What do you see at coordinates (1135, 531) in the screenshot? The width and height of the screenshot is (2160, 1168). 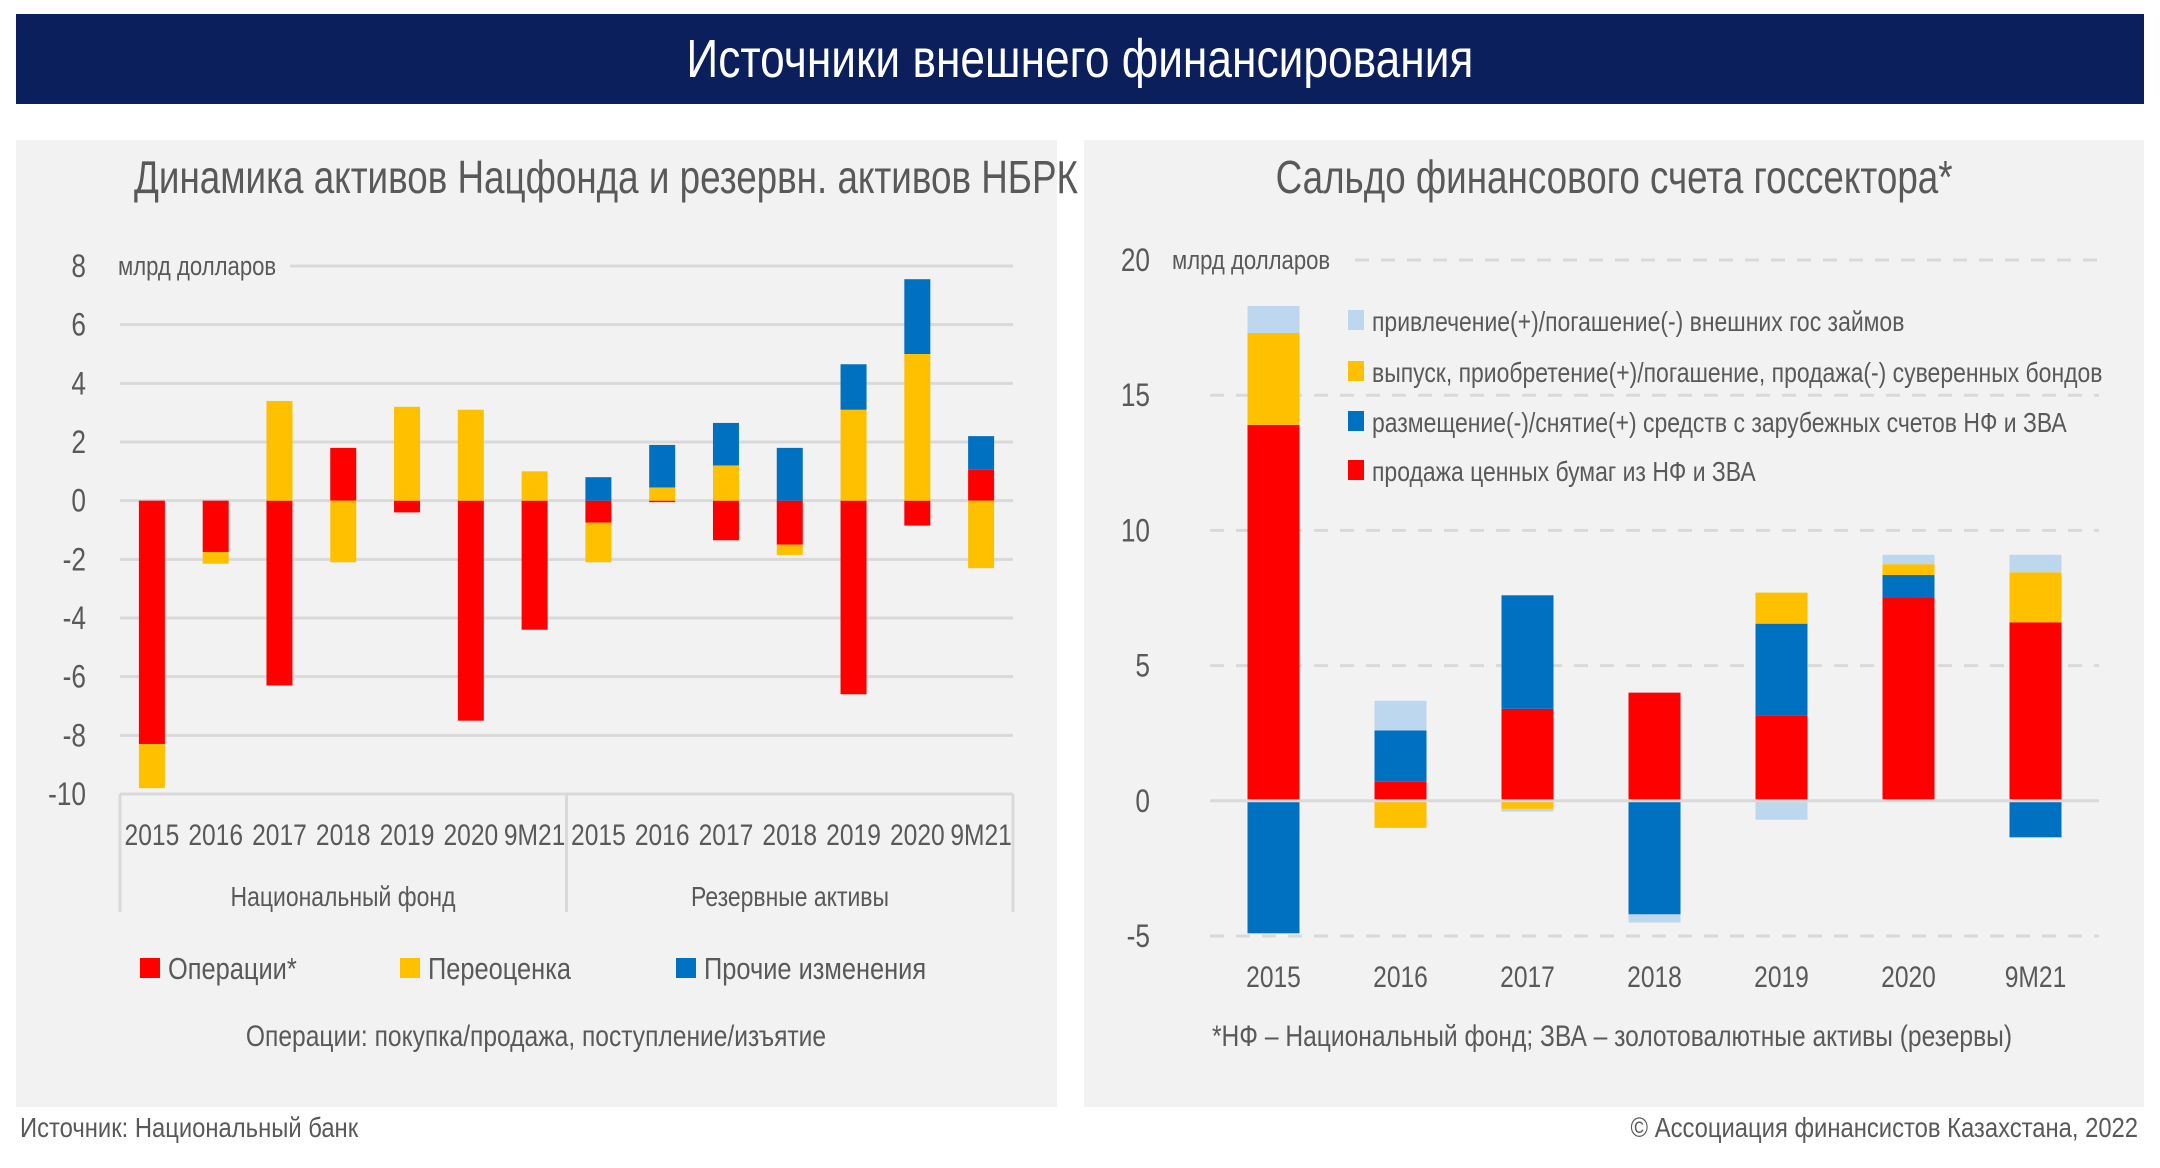 I see `y-tick-label: 10` at bounding box center [1135, 531].